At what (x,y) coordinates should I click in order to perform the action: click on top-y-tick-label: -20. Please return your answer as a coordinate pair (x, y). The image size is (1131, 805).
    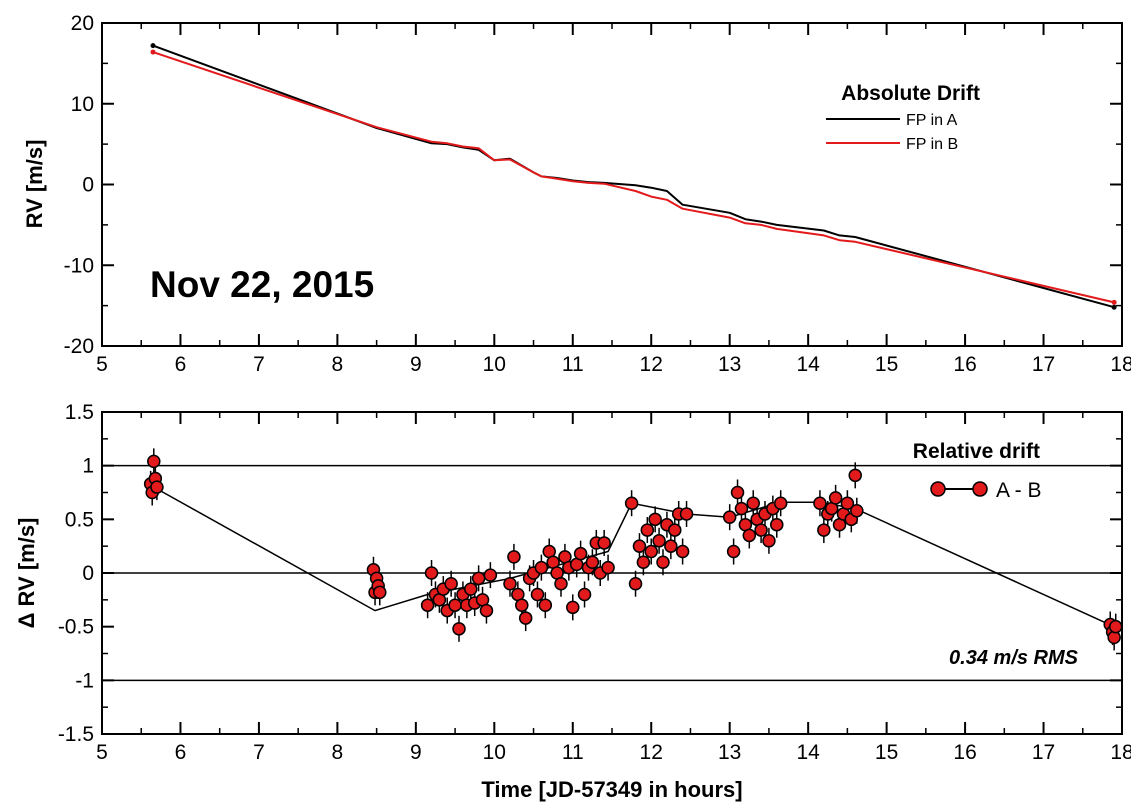
    Looking at the image, I should click on (79, 346).